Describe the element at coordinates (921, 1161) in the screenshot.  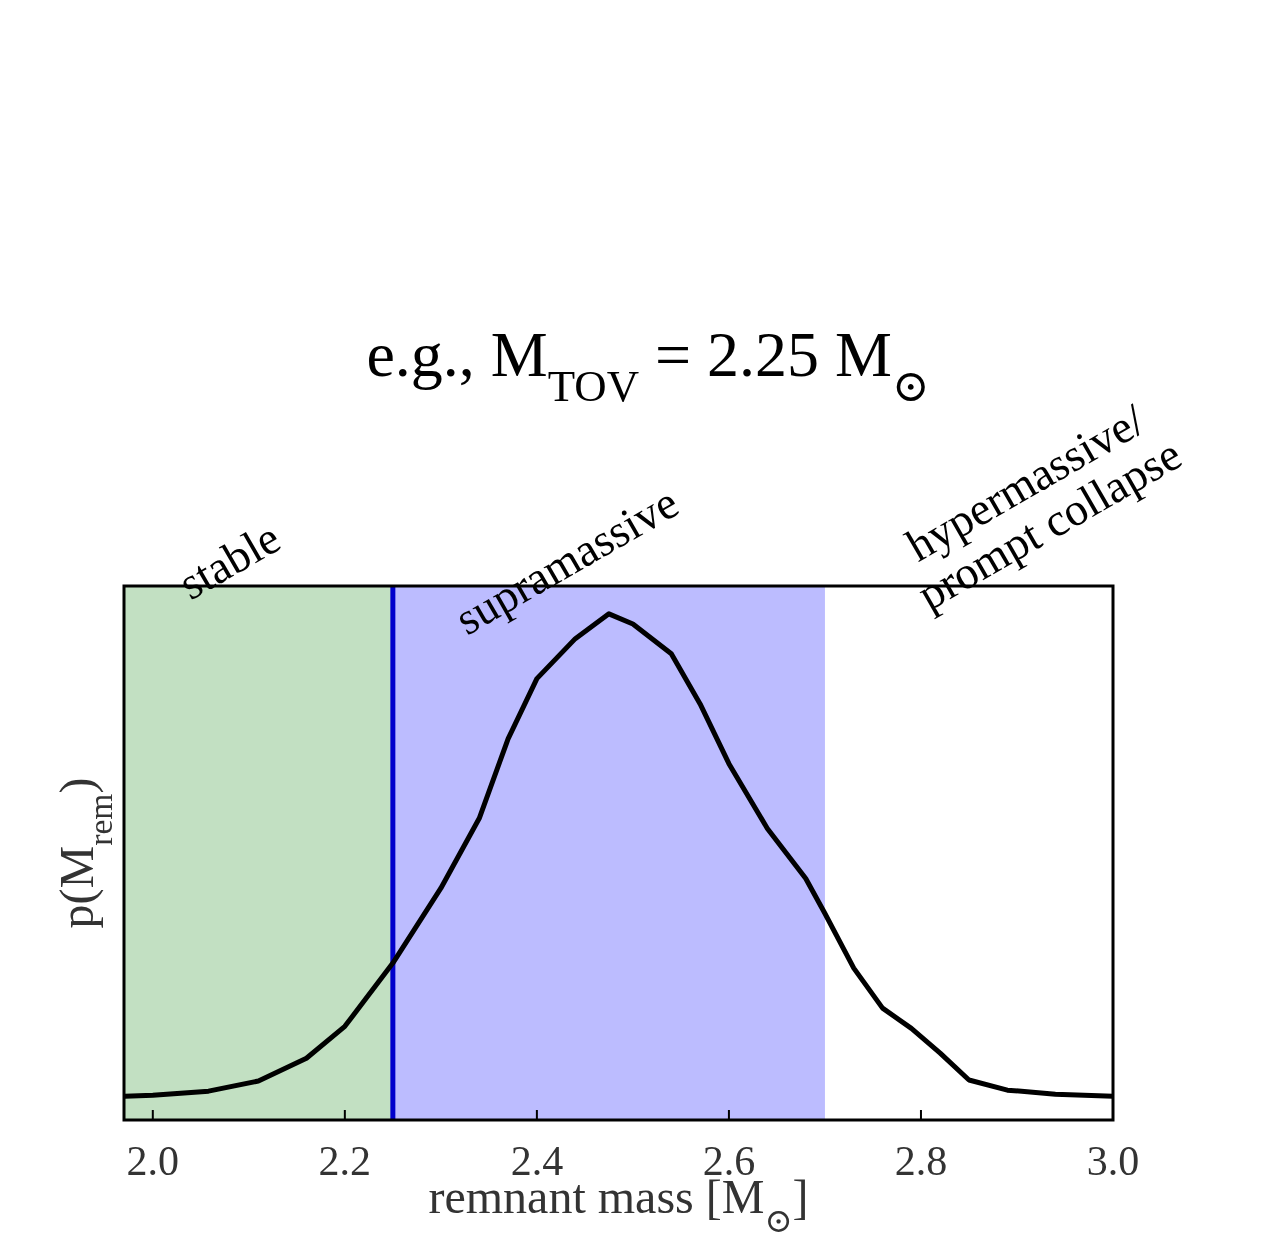
I see `x-tick-label: 2.8` at that location.